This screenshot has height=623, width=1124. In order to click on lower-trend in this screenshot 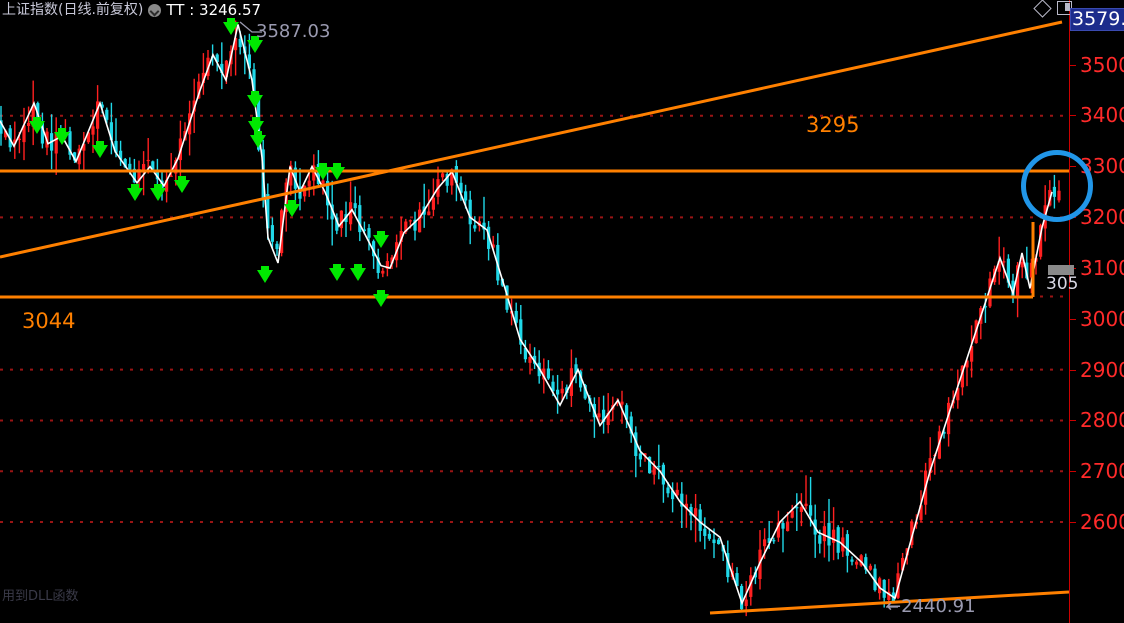, I will do `click(889, 602)`.